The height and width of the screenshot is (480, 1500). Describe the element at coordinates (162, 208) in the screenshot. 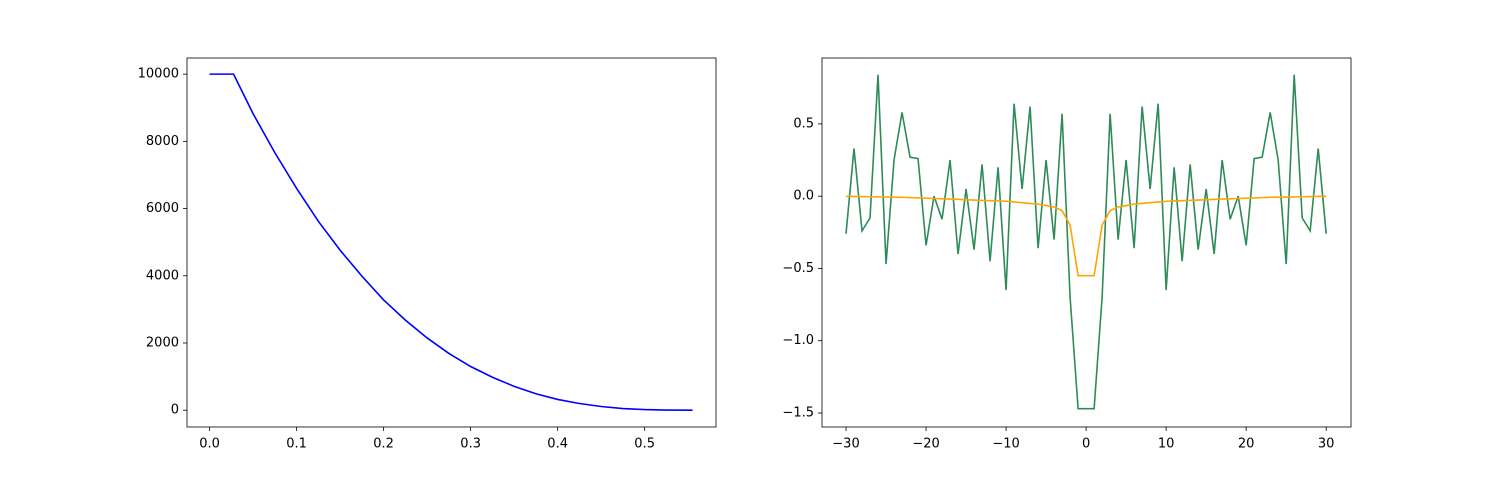

I see `y-tick-label: 6000` at that location.